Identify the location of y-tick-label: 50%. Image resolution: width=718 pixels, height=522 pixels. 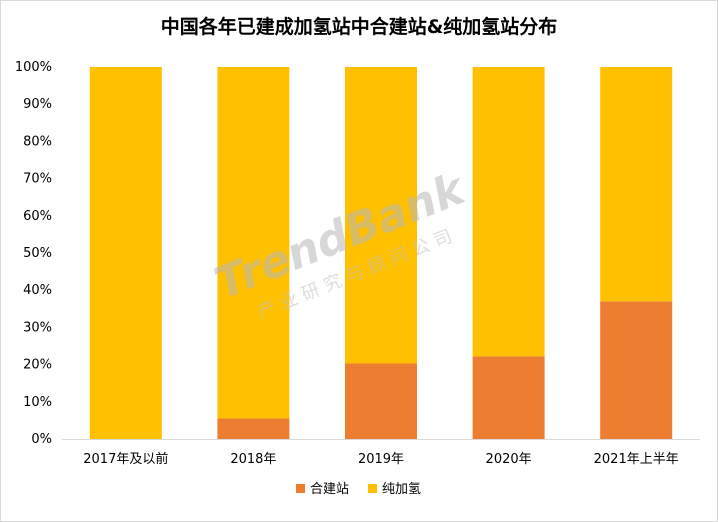
(37, 253).